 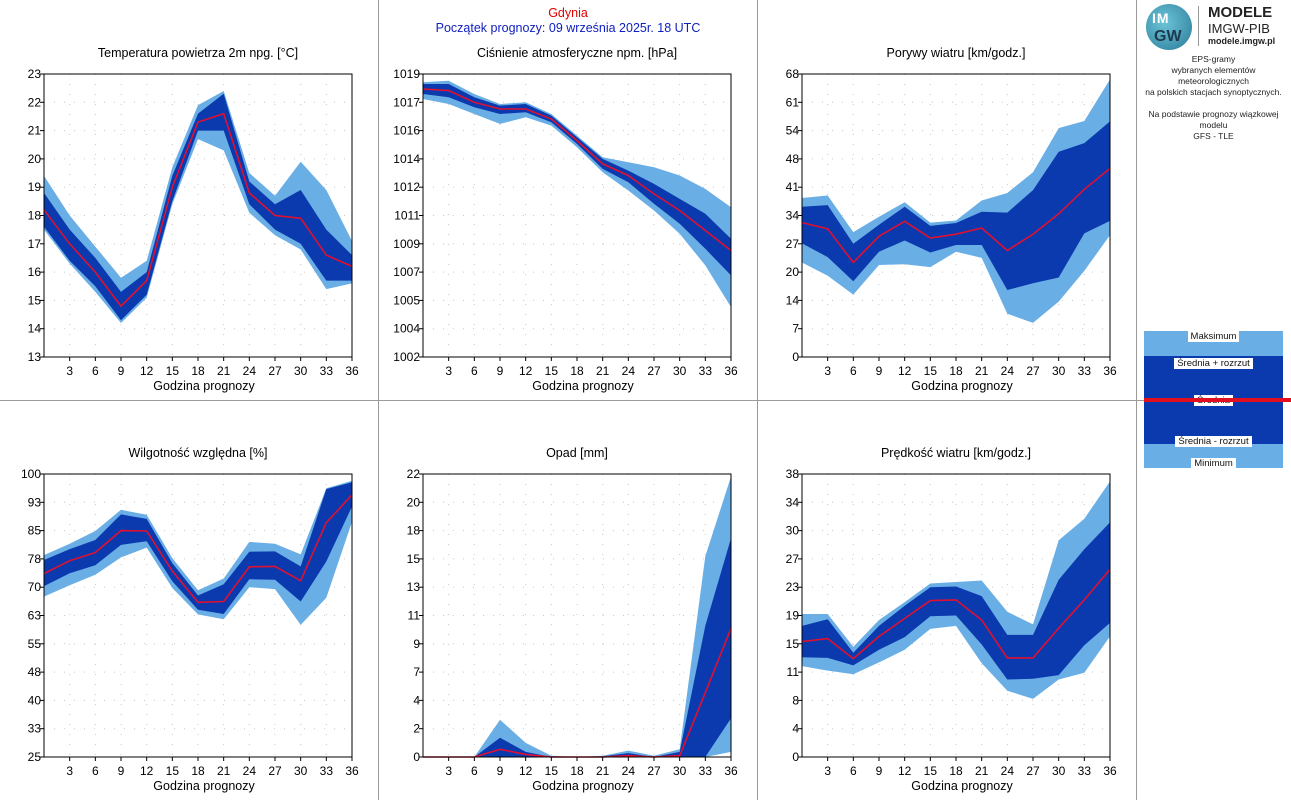 I want to click on chart-title: Ciśnienie atmosferyczne npm. [hPa], so click(x=577, y=53).